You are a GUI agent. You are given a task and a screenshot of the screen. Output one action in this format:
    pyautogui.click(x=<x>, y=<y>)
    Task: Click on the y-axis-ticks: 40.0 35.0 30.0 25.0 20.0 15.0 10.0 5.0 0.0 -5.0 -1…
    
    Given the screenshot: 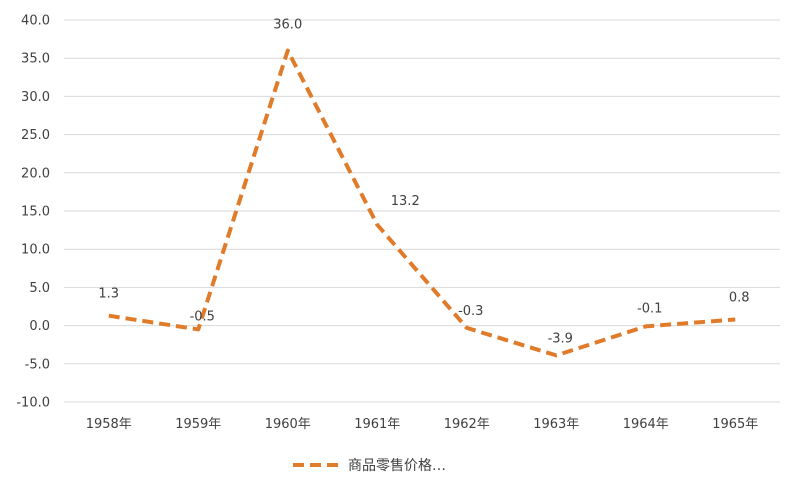 What is the action you would take?
    pyautogui.click(x=33, y=212)
    